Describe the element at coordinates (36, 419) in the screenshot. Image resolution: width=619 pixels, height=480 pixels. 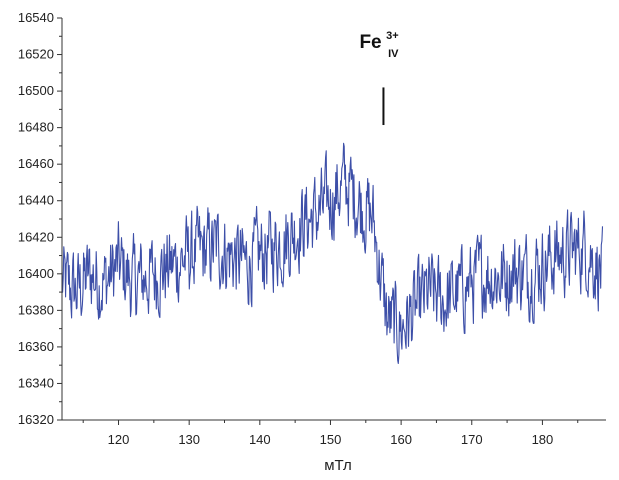
I see `y-tick-label: 16320` at that location.